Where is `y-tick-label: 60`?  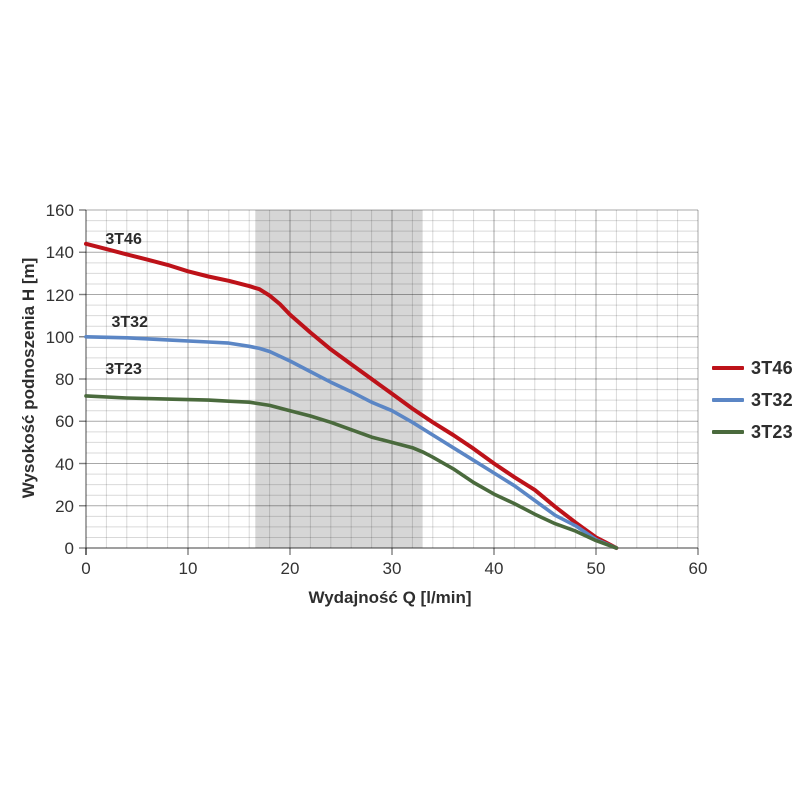 y-tick-label: 60 is located at coordinates (64, 422).